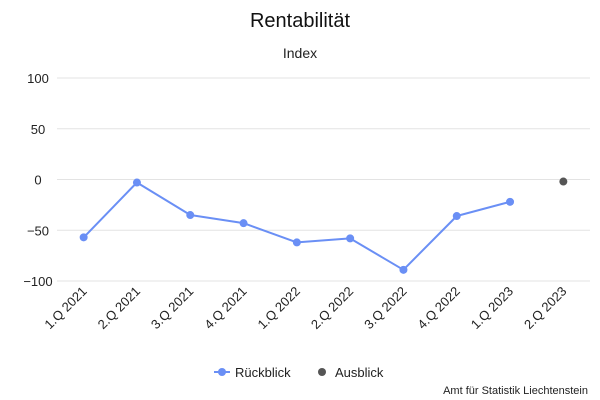  Describe the element at coordinates (65, 308) in the screenshot. I see `x-tick-label: 1.Q 2021` at that location.